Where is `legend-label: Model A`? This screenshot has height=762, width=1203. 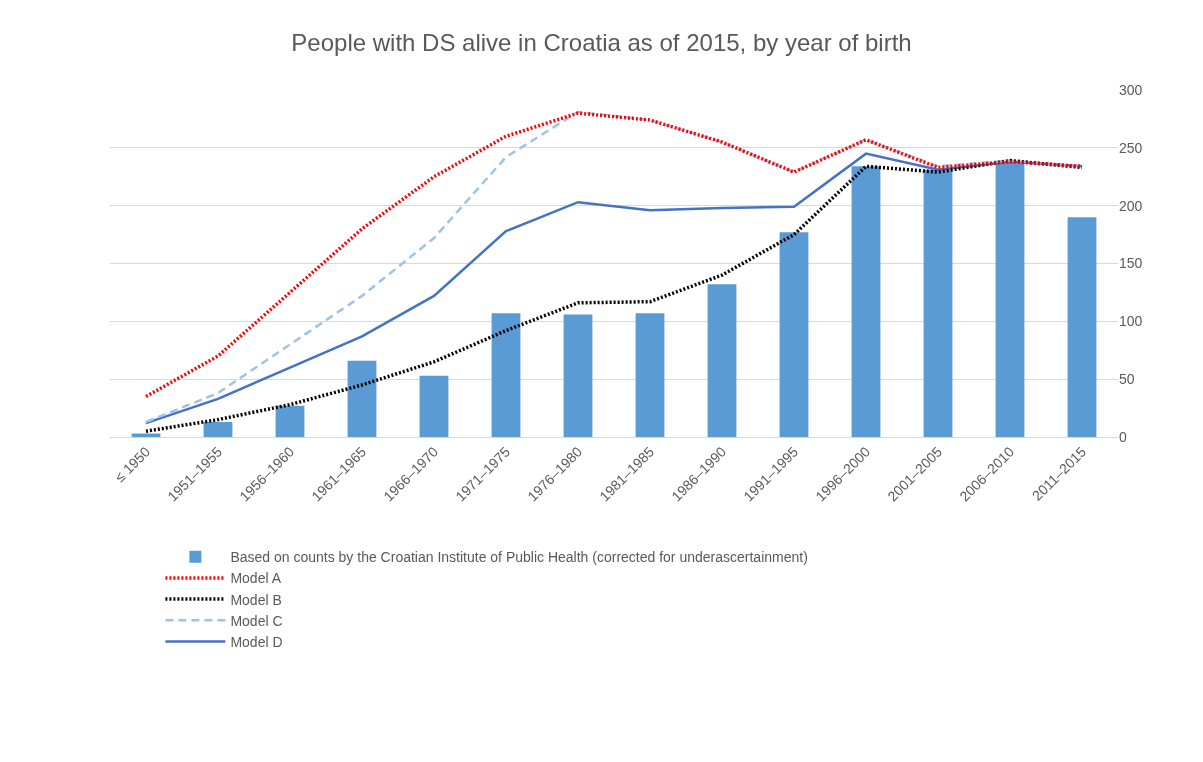
legend-label: Model A is located at coordinates (256, 578).